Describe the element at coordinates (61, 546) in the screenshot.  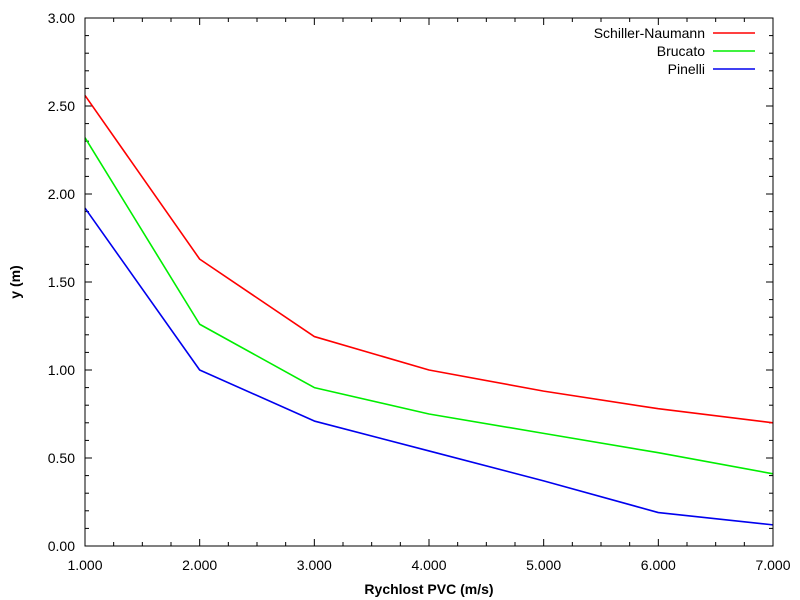
I see `y-tick-label: 0.00` at that location.